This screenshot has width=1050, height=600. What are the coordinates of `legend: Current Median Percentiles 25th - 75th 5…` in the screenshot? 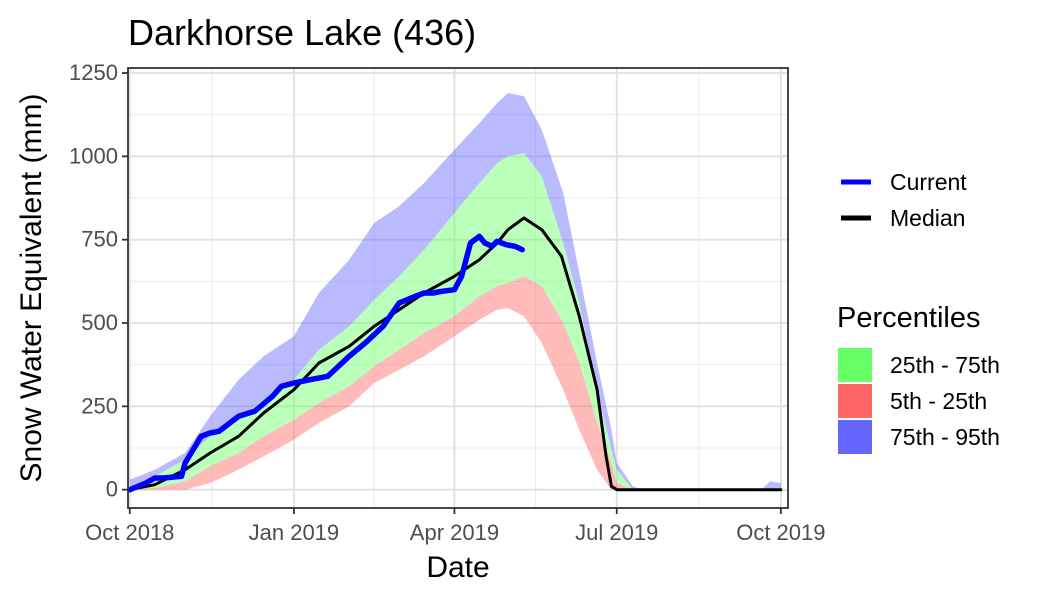 It's located at (918, 311).